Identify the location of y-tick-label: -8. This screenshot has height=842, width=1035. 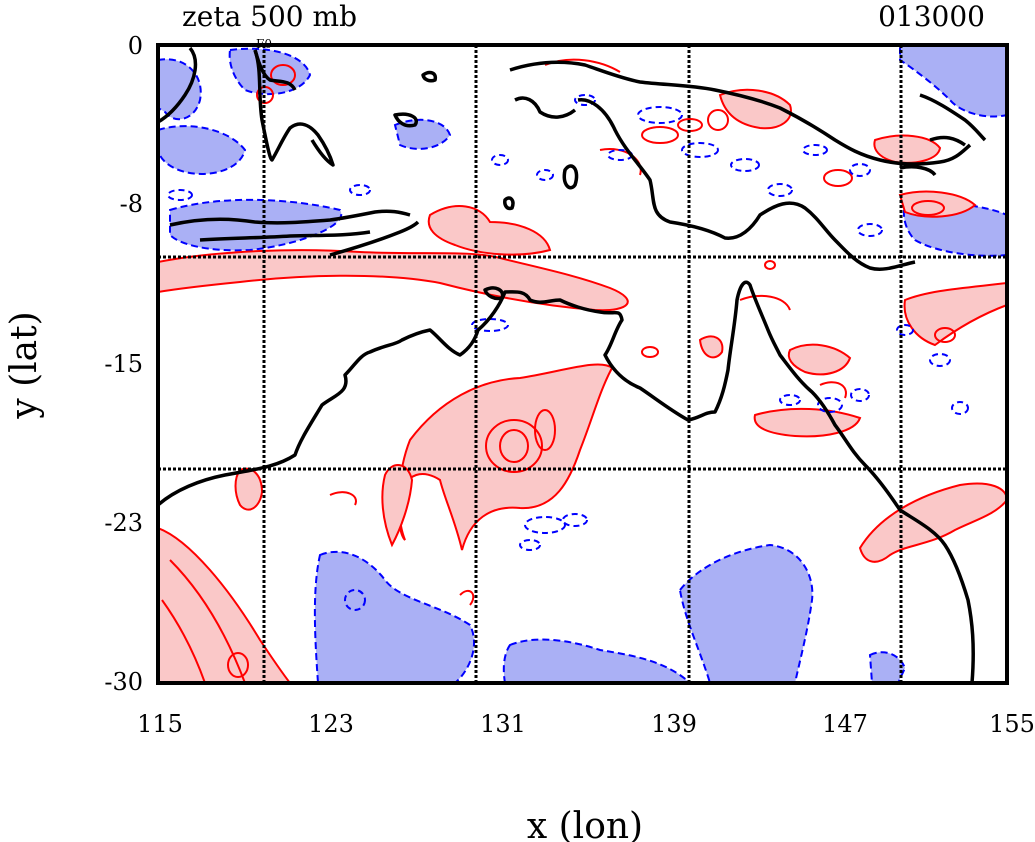
(131, 204).